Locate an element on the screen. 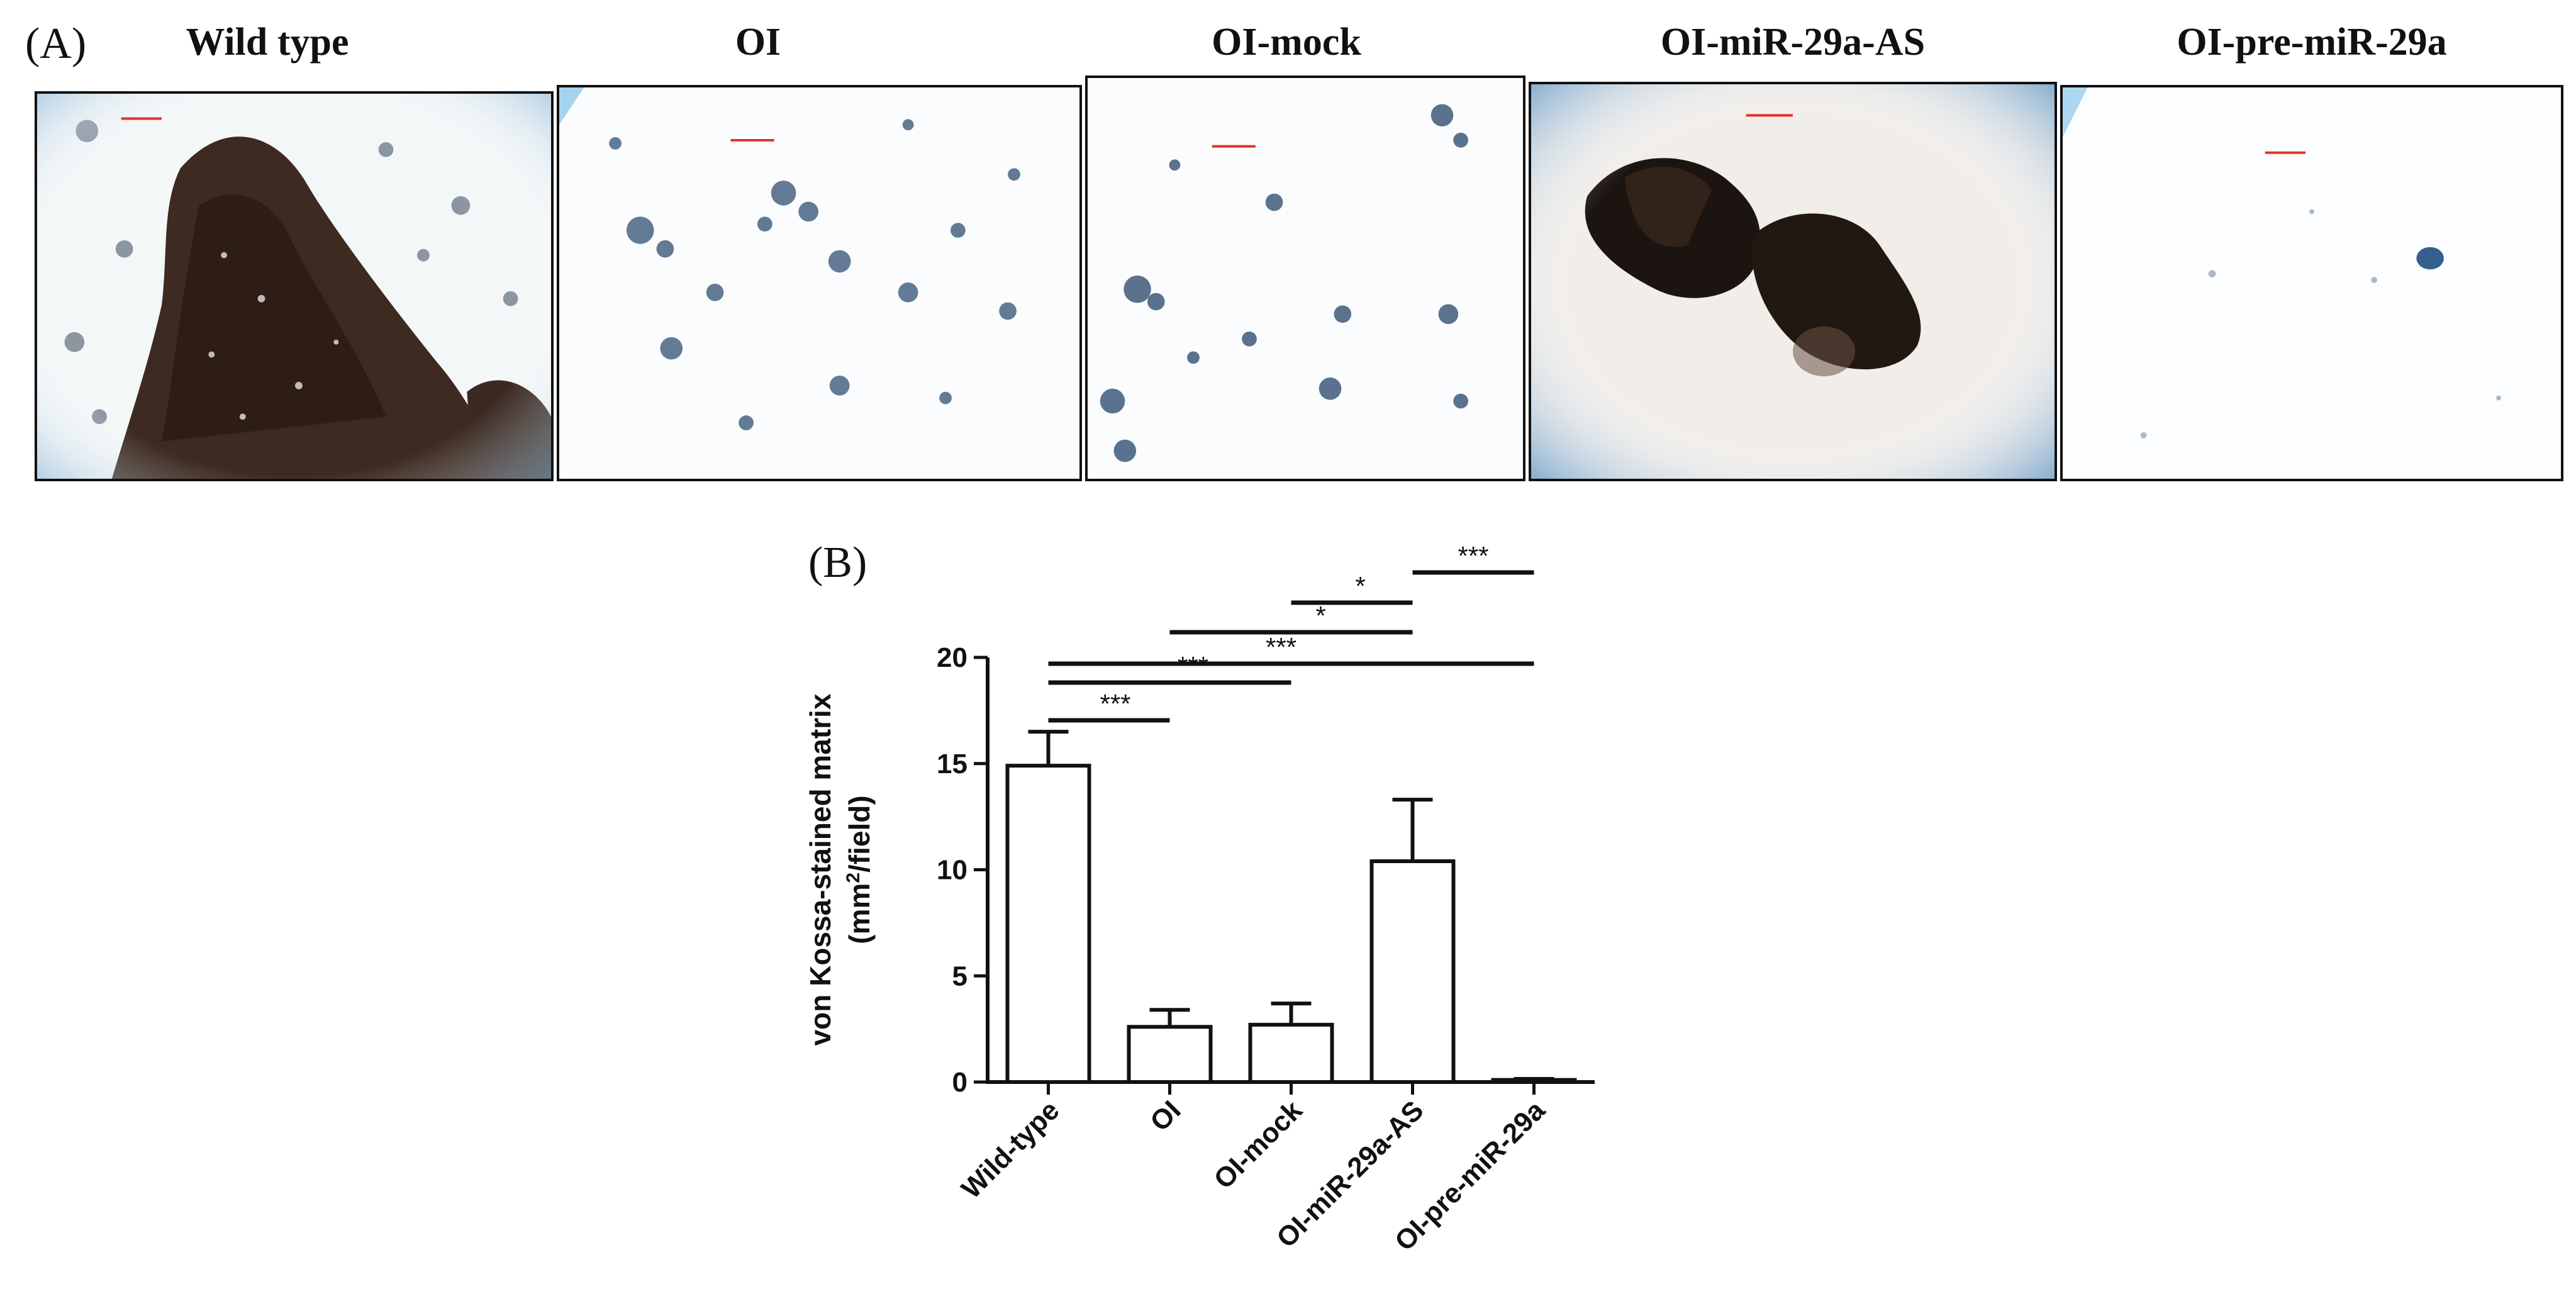 The height and width of the screenshot is (1306, 2576). y-axis-unit-label: (mm2/field) is located at coordinates (859, 869).